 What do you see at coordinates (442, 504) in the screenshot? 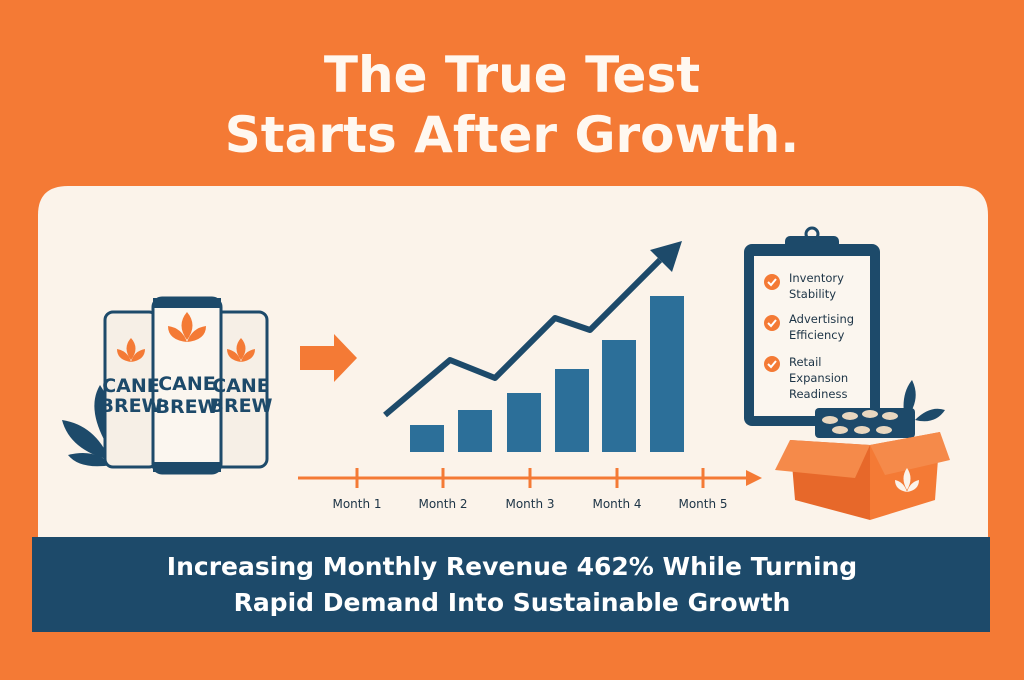
I see `month-label: Month 2` at bounding box center [442, 504].